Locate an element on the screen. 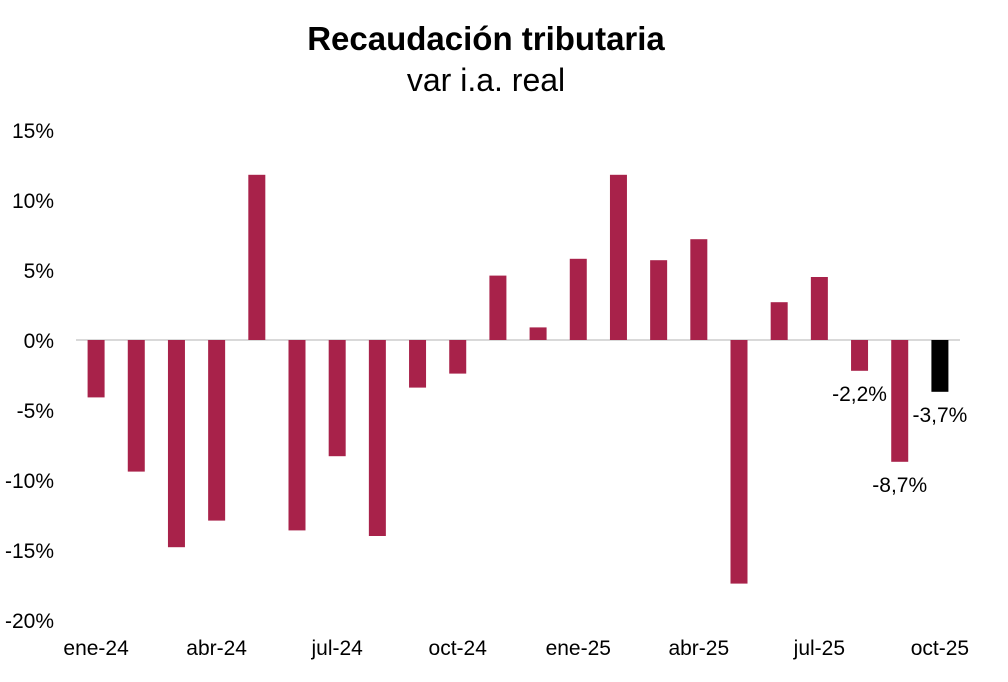 This screenshot has height=682, width=1008. x-tick-label: abr-24 is located at coordinates (216, 648).